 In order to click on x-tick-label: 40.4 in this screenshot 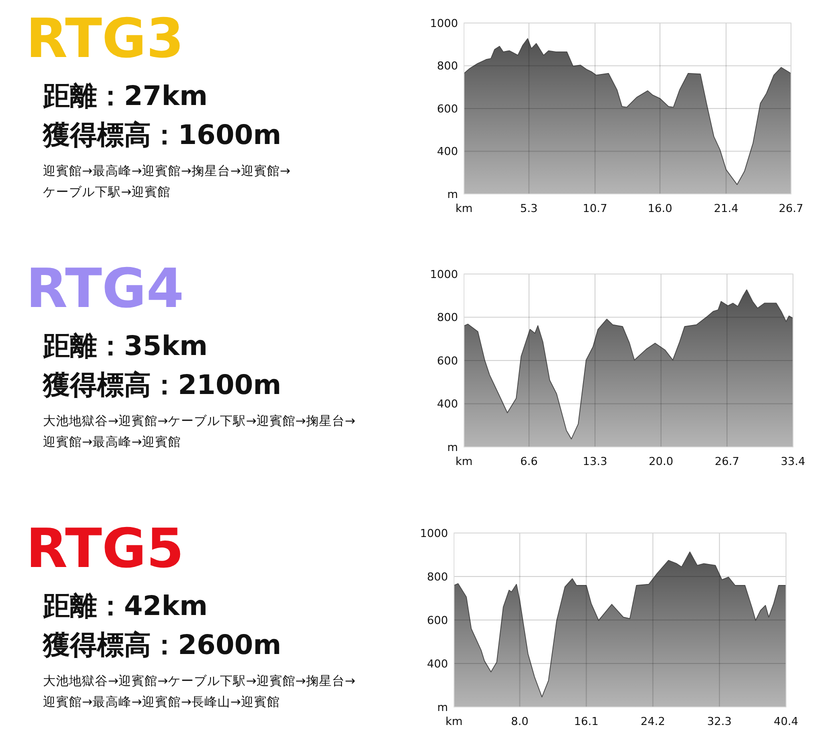, I will do `click(786, 721)`.